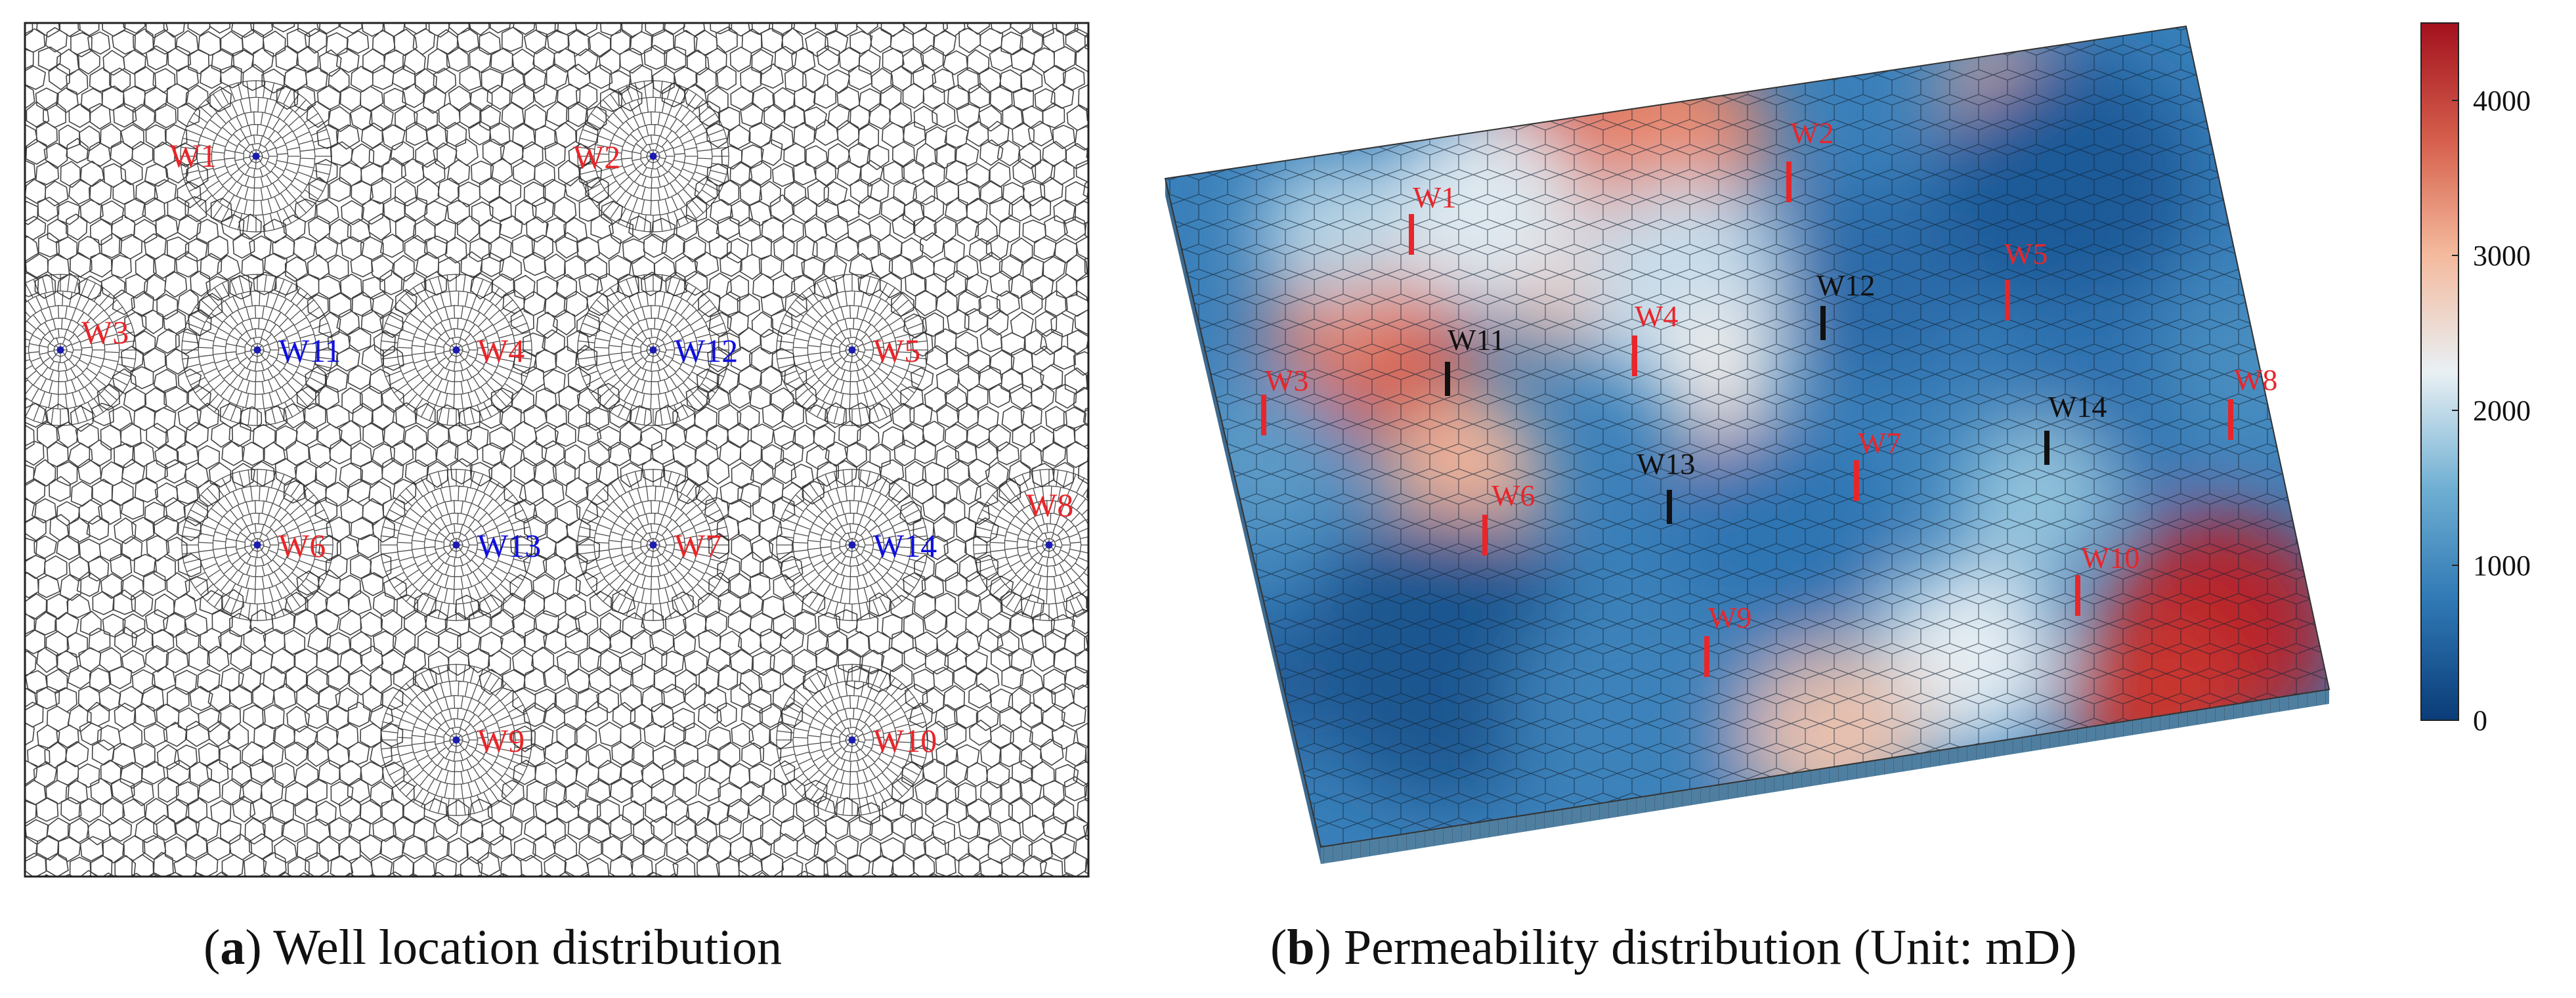 This screenshot has width=2576, height=998. I want to click on caption-b-letter: b, so click(1301, 947).